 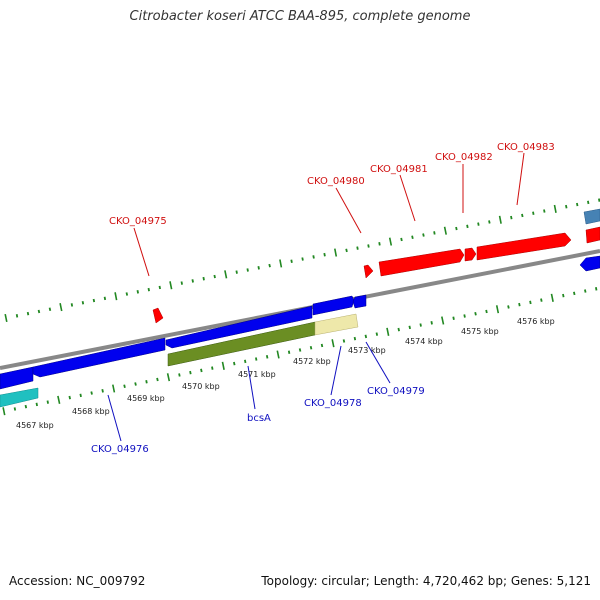 What do you see at coordinates (592, 235) in the screenshot?
I see `gene-red-right` at bounding box center [592, 235].